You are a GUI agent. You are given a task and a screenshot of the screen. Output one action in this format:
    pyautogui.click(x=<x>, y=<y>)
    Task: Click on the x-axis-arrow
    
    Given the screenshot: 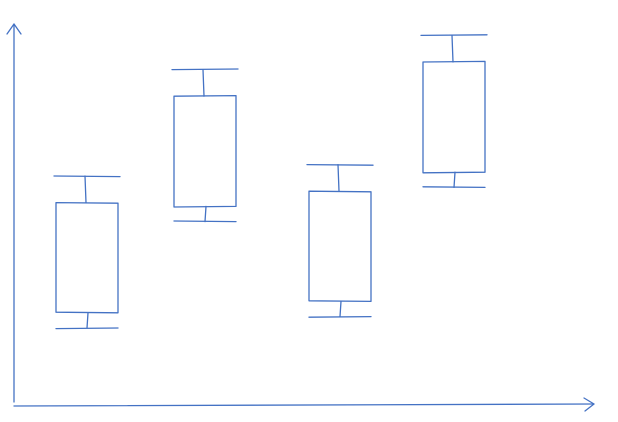 What is the action you would take?
    pyautogui.click(x=304, y=405)
    